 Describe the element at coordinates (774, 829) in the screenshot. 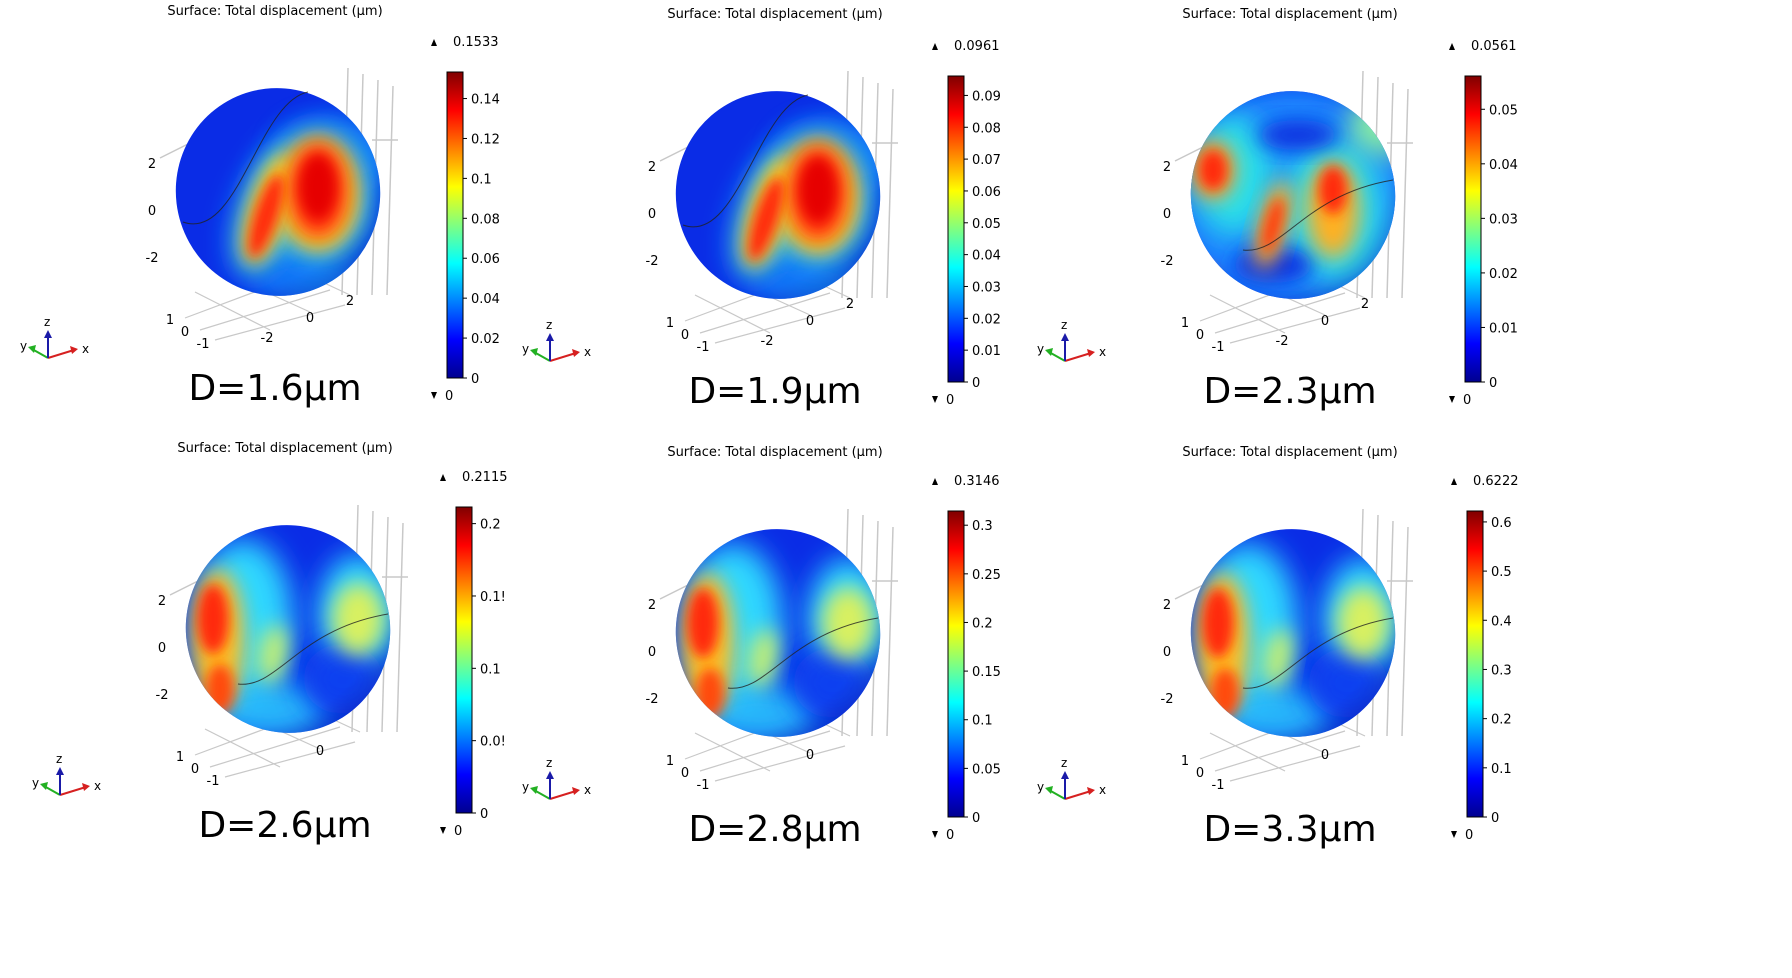

I see `panel-label: D=2.8µm` at that location.